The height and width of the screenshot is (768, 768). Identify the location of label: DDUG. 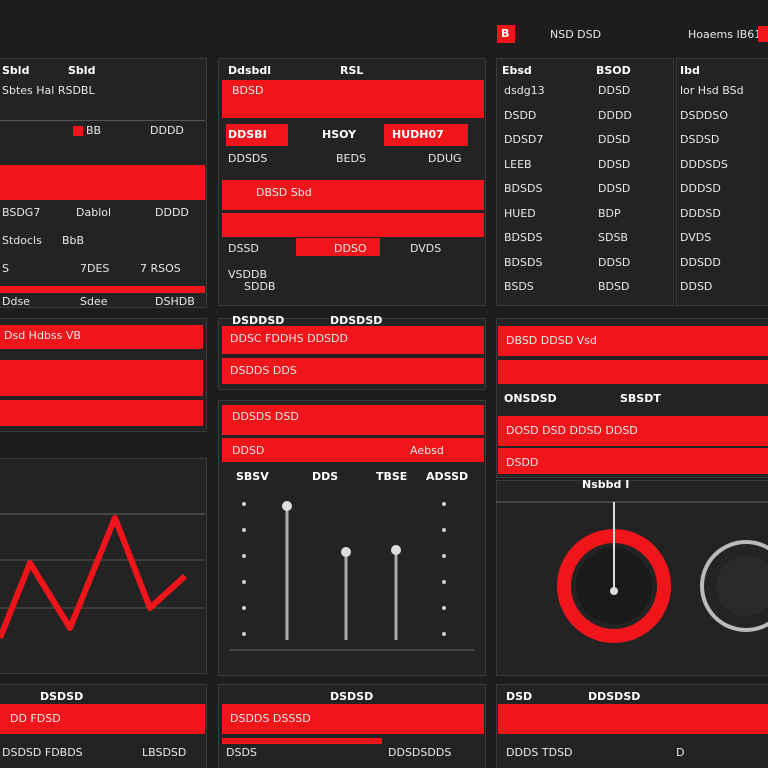
(445, 158).